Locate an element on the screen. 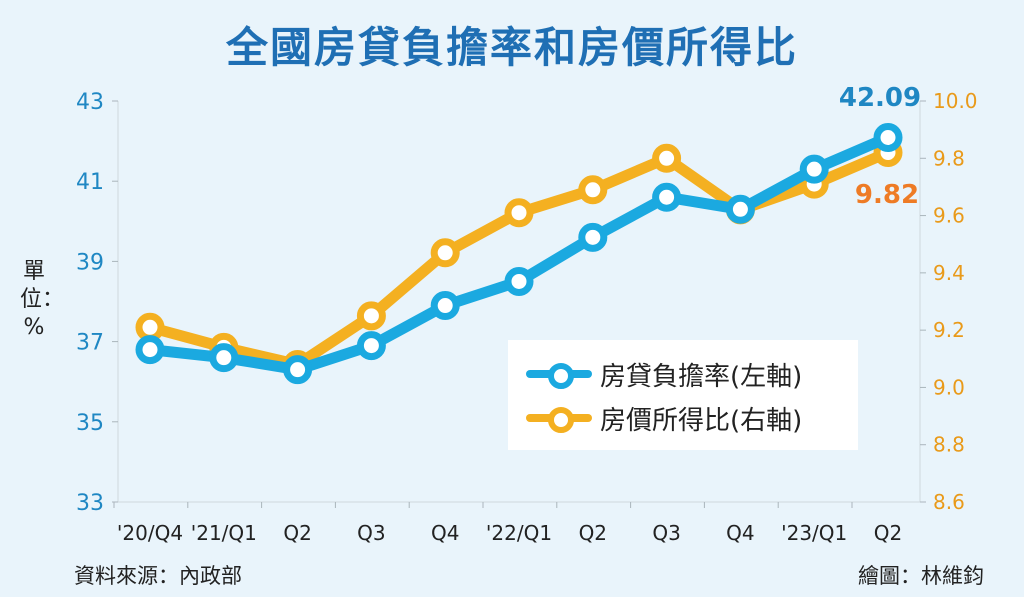 The height and width of the screenshot is (597, 1024). left-tick-label: 33 is located at coordinates (90, 503).